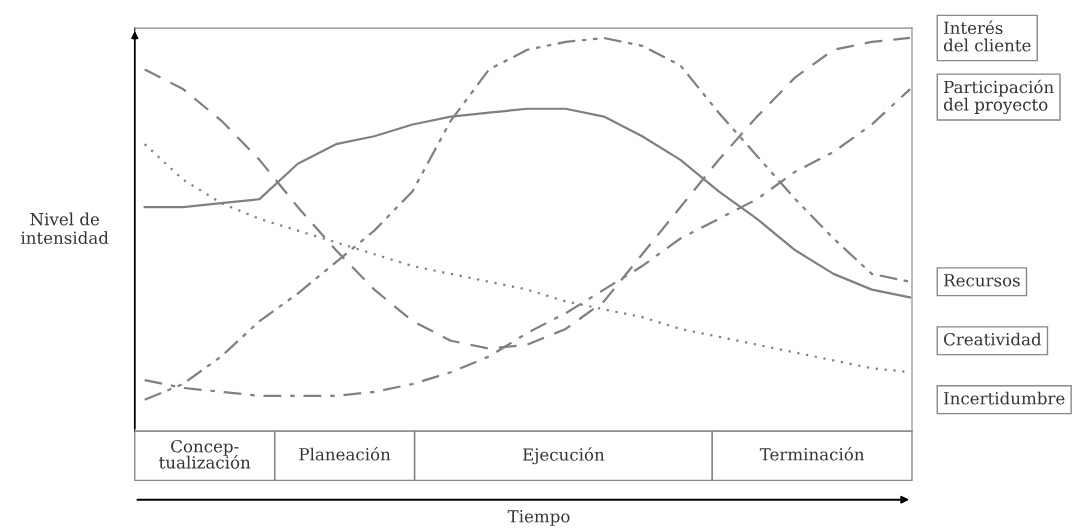 This screenshot has height=531, width=1078. I want to click on text: Recursos, so click(982, 280).